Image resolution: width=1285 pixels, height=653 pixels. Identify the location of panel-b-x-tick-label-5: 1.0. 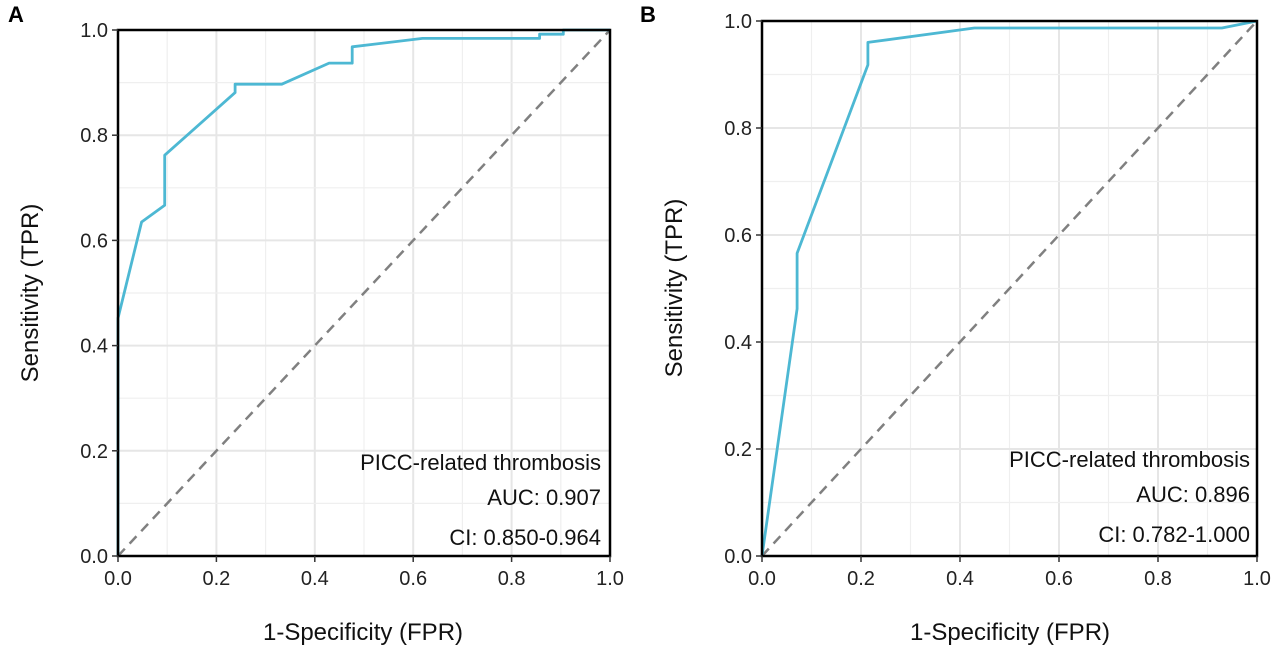
(1257, 579).